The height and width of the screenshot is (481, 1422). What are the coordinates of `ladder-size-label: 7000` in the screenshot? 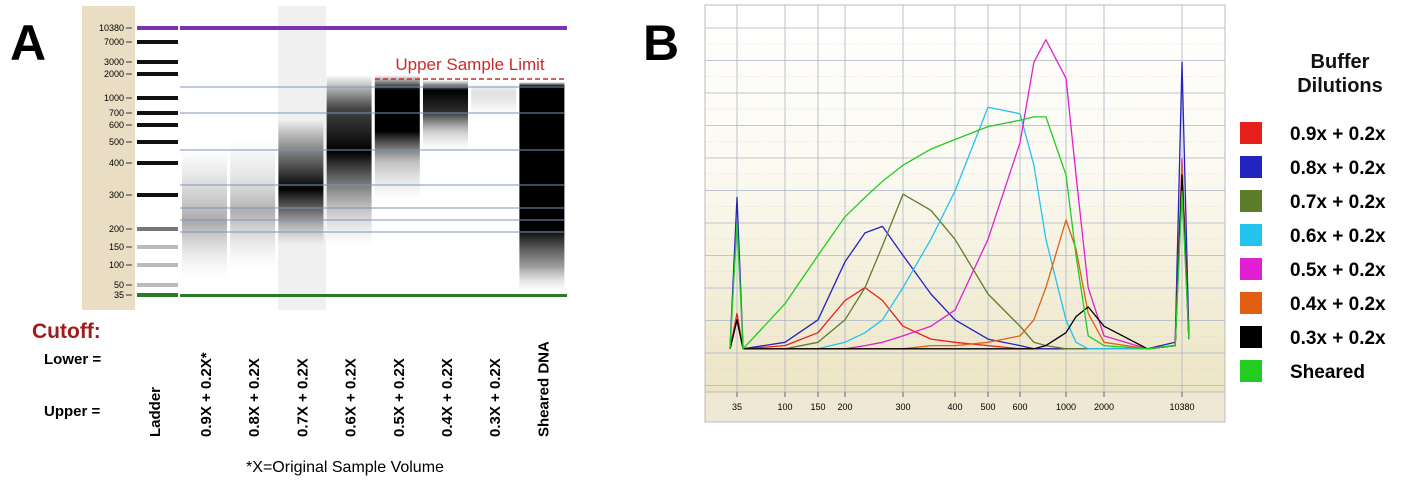 It's located at (114, 42).